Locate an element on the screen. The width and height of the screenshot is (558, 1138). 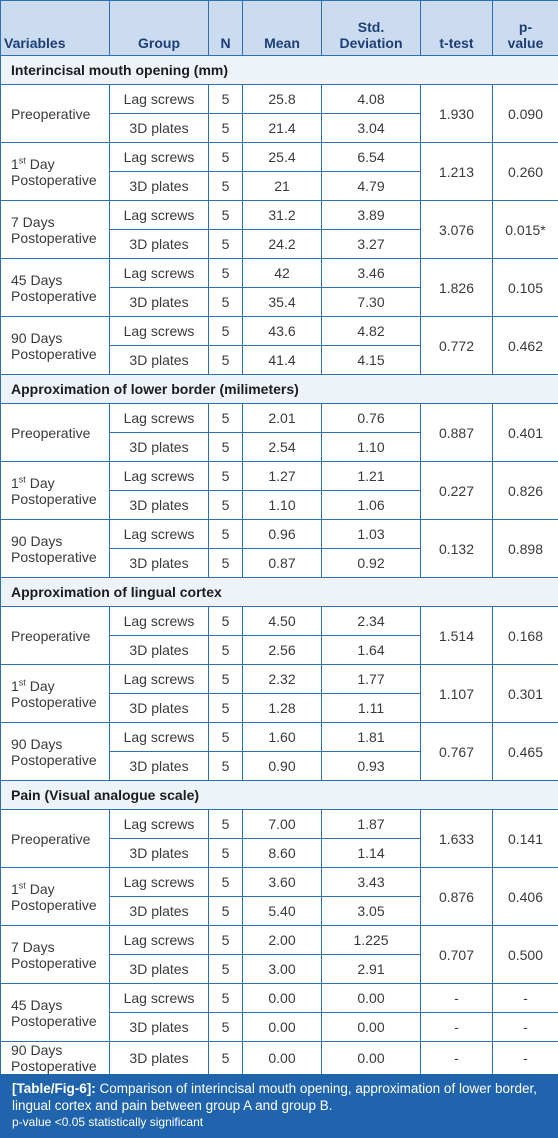
mean-cell: 1.27 is located at coordinates (282, 476).